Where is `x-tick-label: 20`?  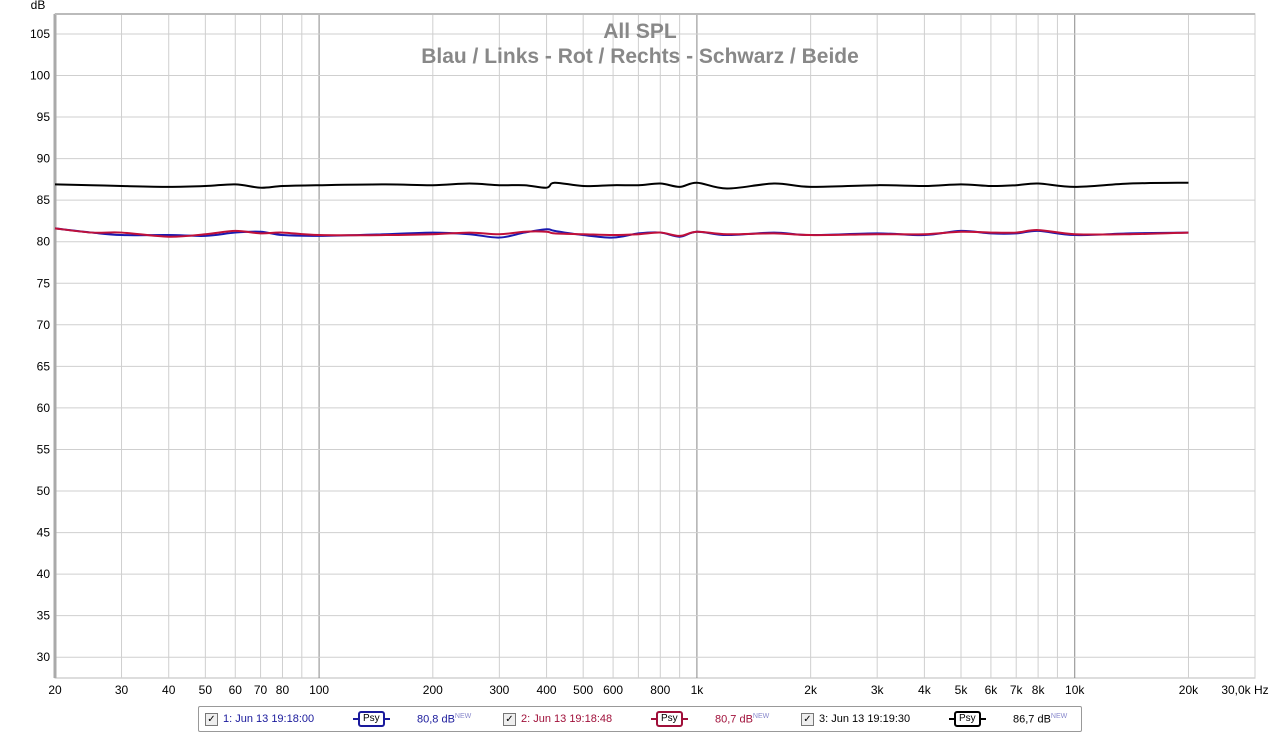 x-tick-label: 20 is located at coordinates (55, 690).